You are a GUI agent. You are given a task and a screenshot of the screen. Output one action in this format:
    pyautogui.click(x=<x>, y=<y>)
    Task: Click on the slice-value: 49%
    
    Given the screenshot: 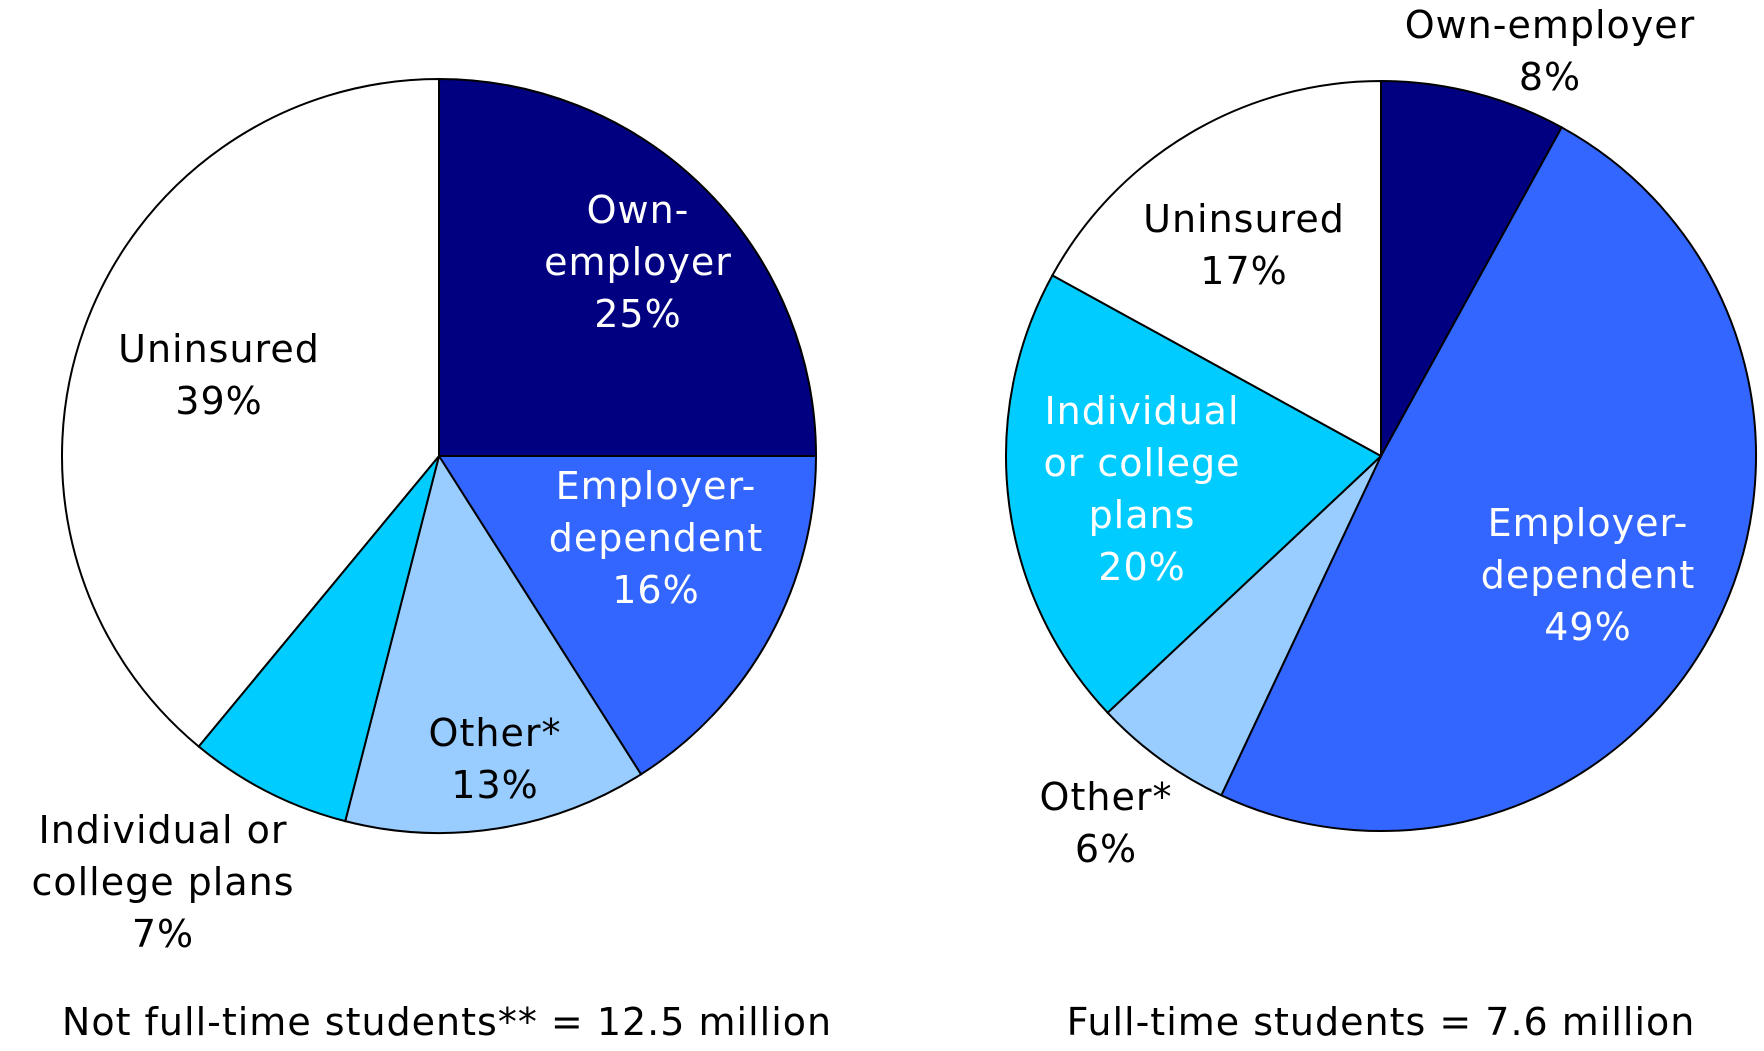 What is the action you would take?
    pyautogui.click(x=1588, y=627)
    